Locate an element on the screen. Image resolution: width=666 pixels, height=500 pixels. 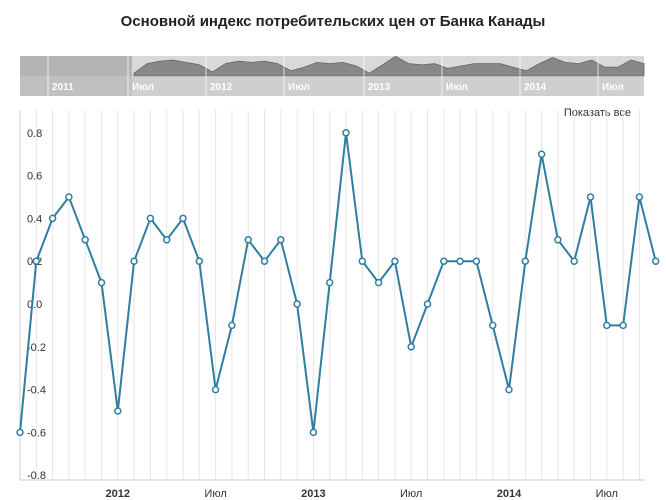
y-tick-label: 0.8 is located at coordinates (34, 134).